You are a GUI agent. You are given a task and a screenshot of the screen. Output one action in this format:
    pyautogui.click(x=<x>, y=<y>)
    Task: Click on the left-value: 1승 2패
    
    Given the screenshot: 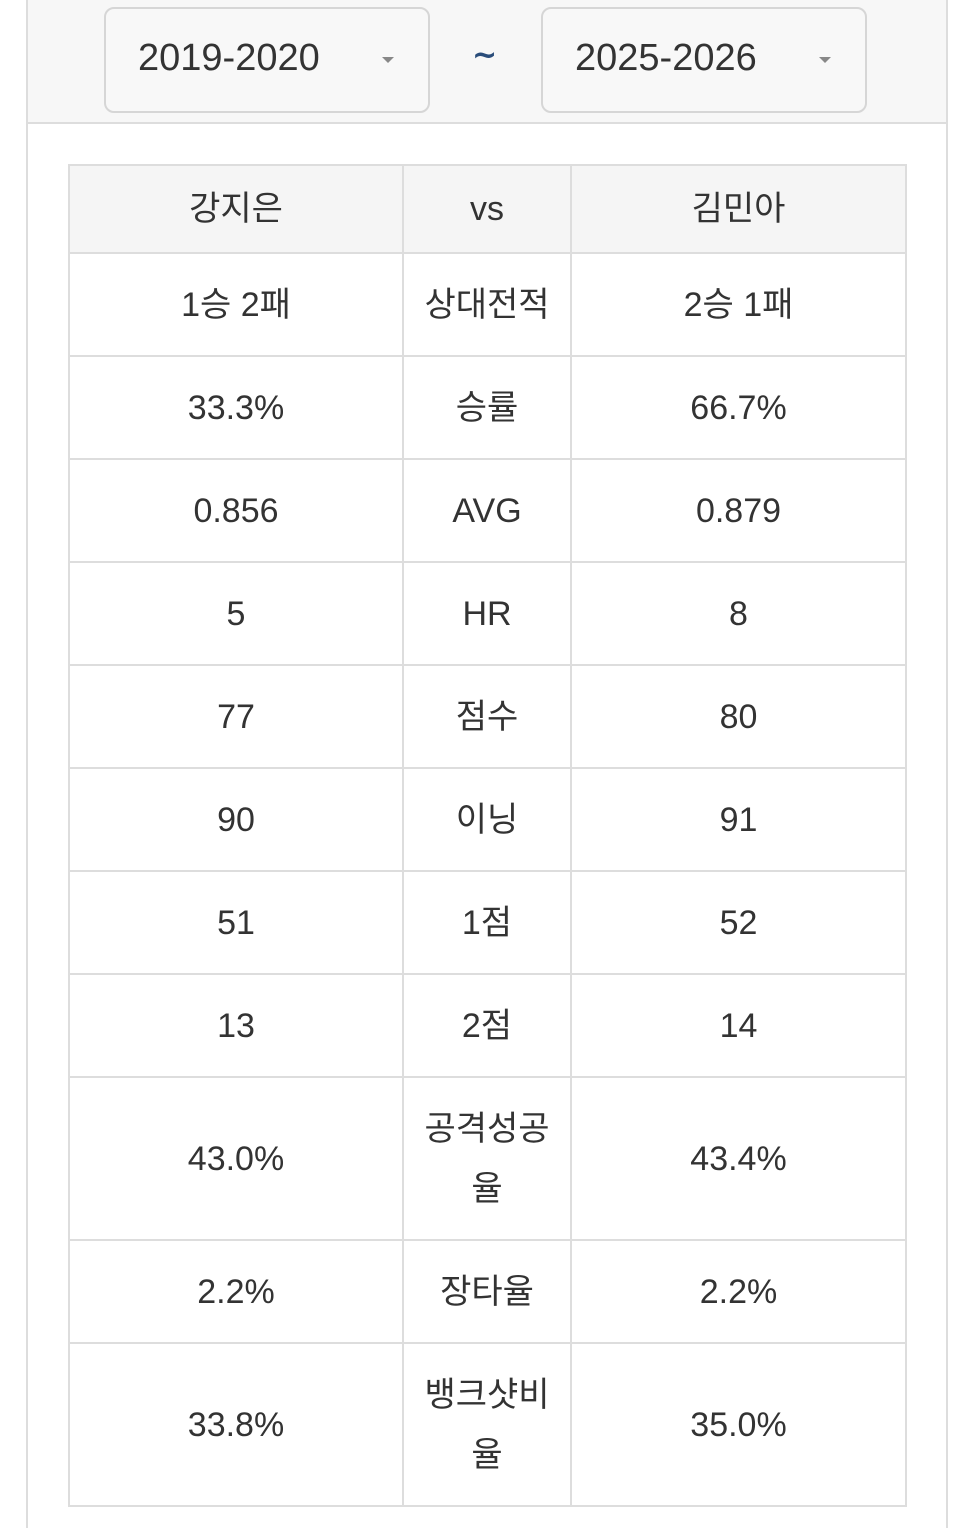 What is the action you would take?
    pyautogui.click(x=236, y=304)
    